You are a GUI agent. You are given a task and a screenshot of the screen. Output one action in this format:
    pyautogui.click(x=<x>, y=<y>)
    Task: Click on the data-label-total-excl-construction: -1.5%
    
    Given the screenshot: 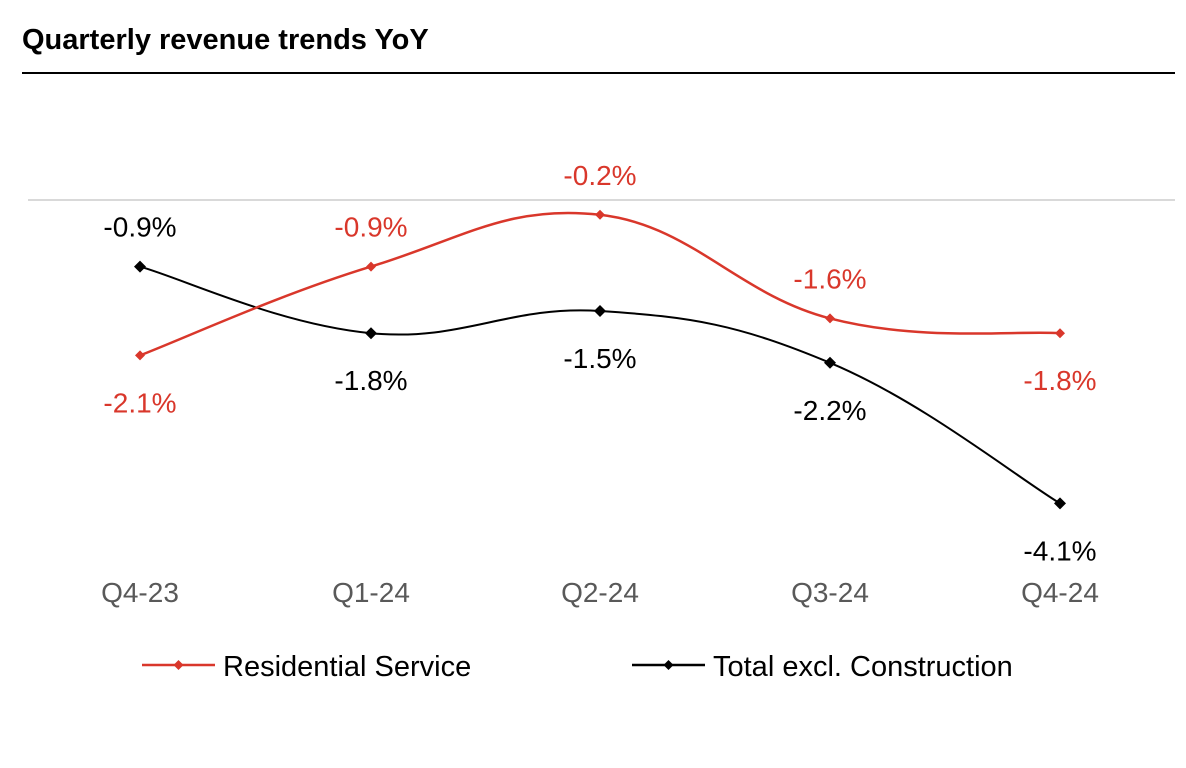 What is the action you would take?
    pyautogui.click(x=599, y=358)
    